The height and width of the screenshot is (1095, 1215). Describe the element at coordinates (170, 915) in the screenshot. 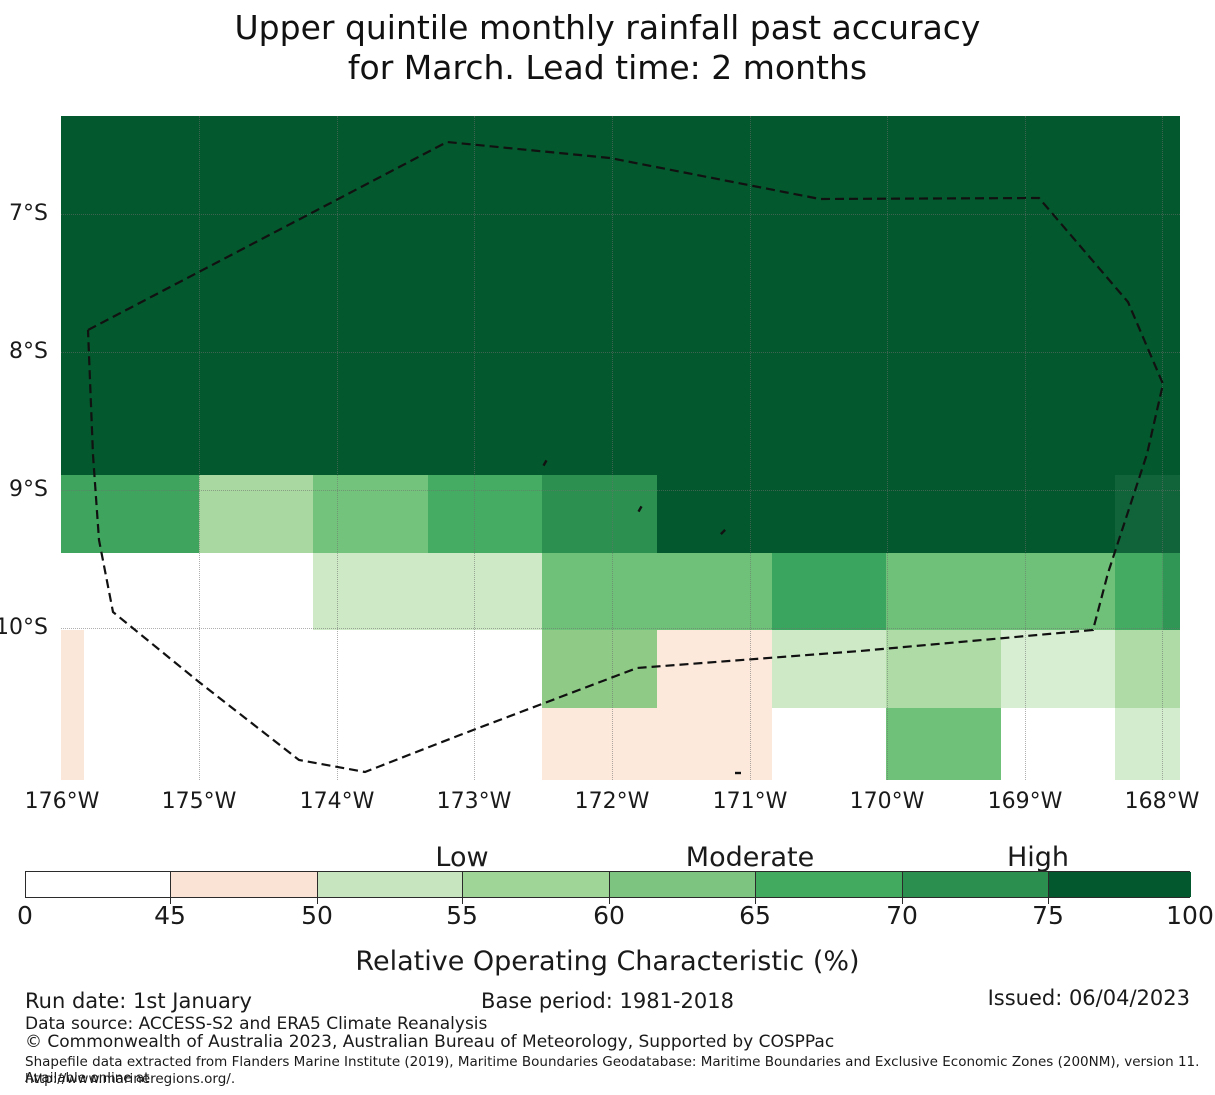

I see `colorbar-tick-label: 45` at that location.